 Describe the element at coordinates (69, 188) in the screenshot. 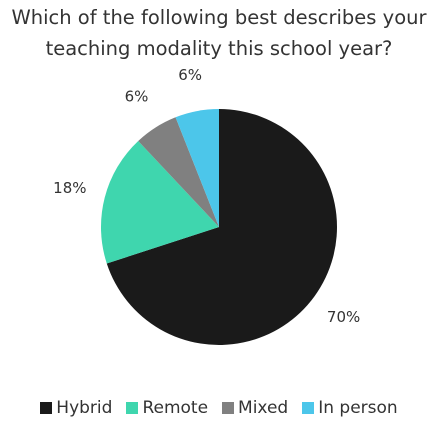

I see `data-label: 18%` at that location.